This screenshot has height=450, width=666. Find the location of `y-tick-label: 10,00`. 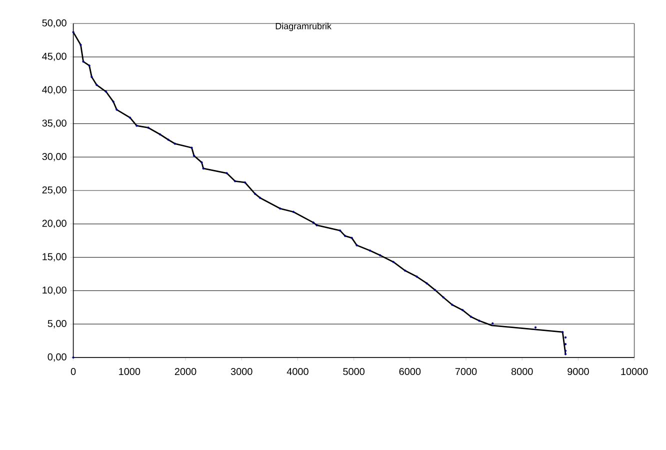

y-tick-label: 10,00 is located at coordinates (54, 290).